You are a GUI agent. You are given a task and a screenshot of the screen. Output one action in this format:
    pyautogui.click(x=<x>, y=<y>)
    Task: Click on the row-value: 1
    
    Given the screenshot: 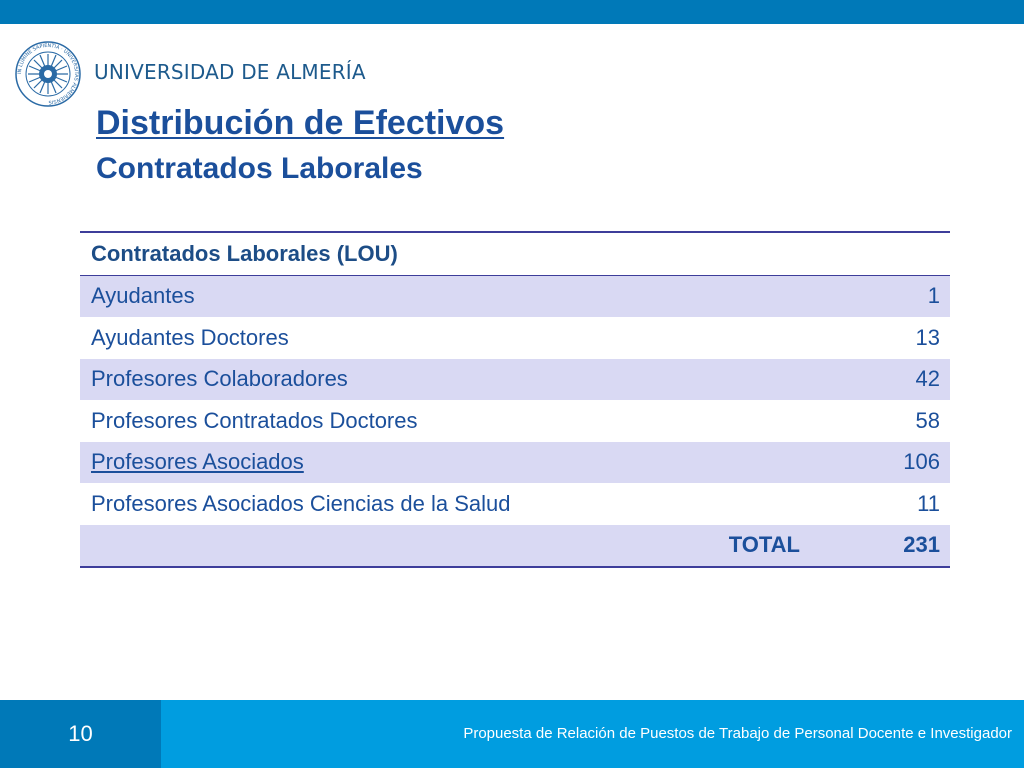 What is the action you would take?
    pyautogui.click(x=933, y=296)
    